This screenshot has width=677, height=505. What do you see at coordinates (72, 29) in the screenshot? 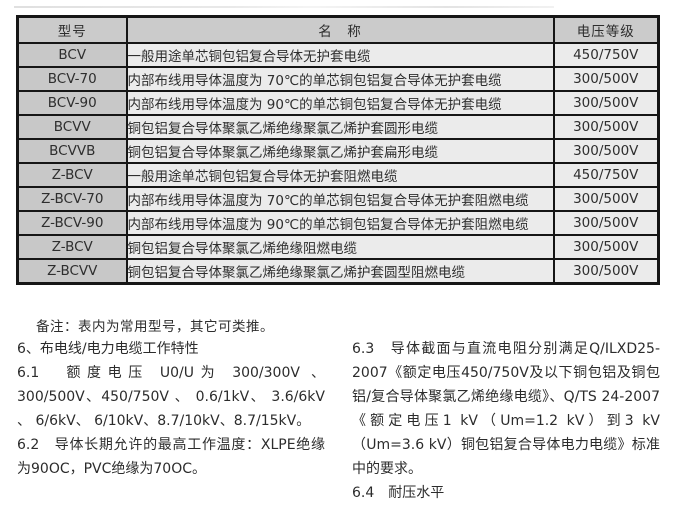
I see `header-model: 型号` at bounding box center [72, 29].